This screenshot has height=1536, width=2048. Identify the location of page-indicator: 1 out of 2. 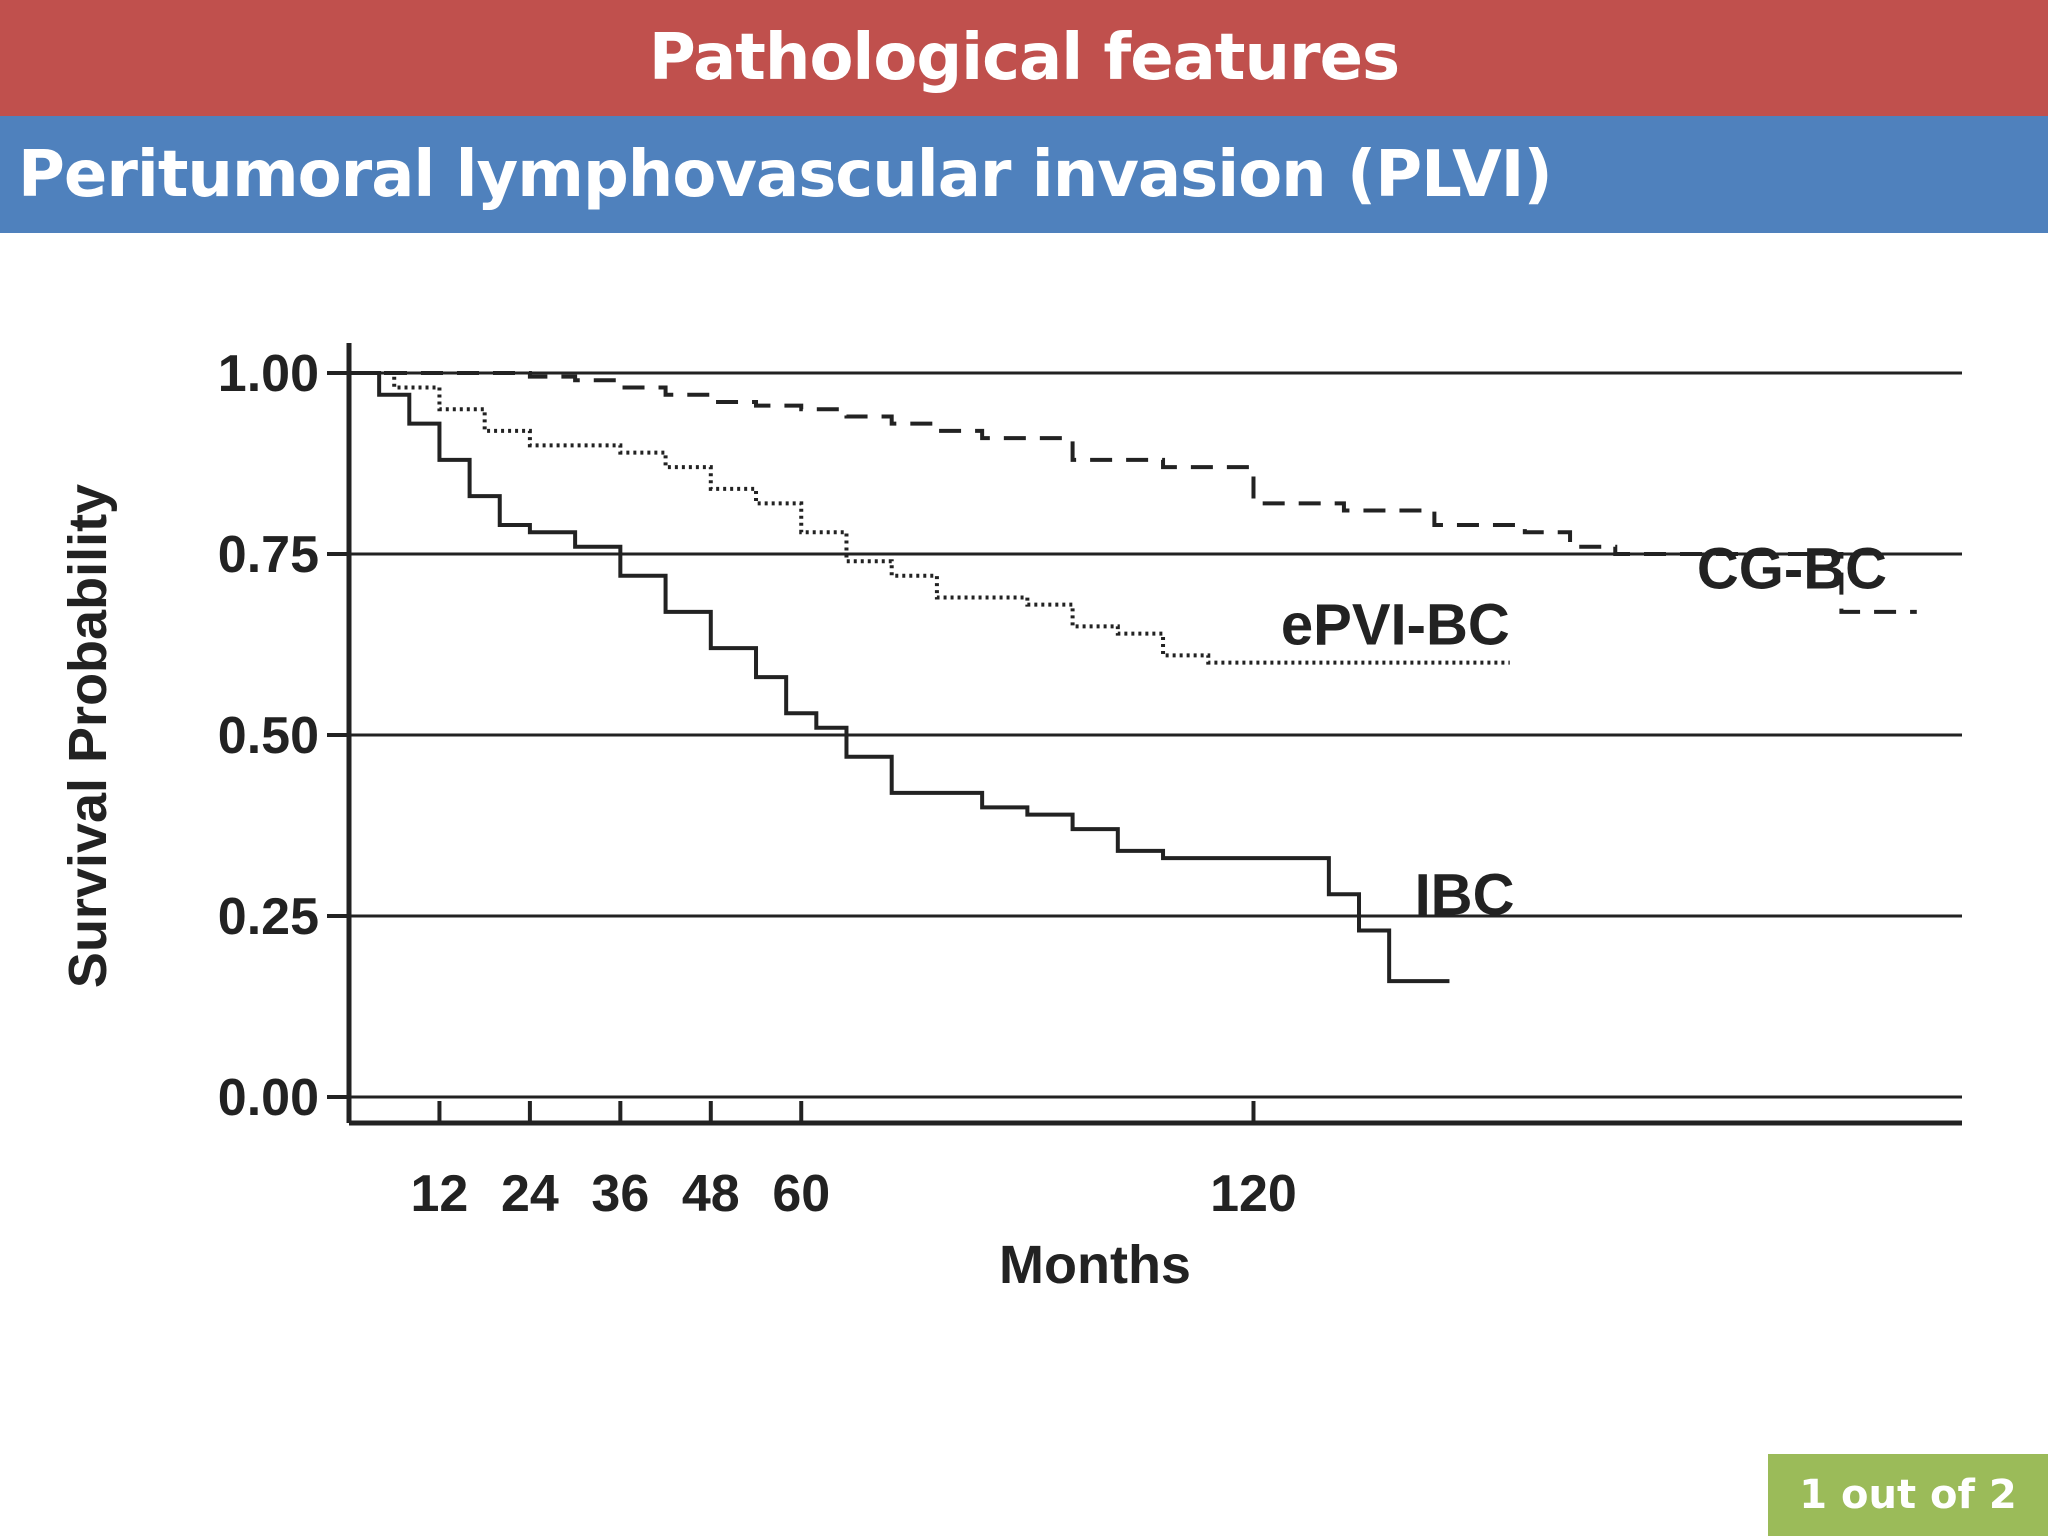
(1908, 1495).